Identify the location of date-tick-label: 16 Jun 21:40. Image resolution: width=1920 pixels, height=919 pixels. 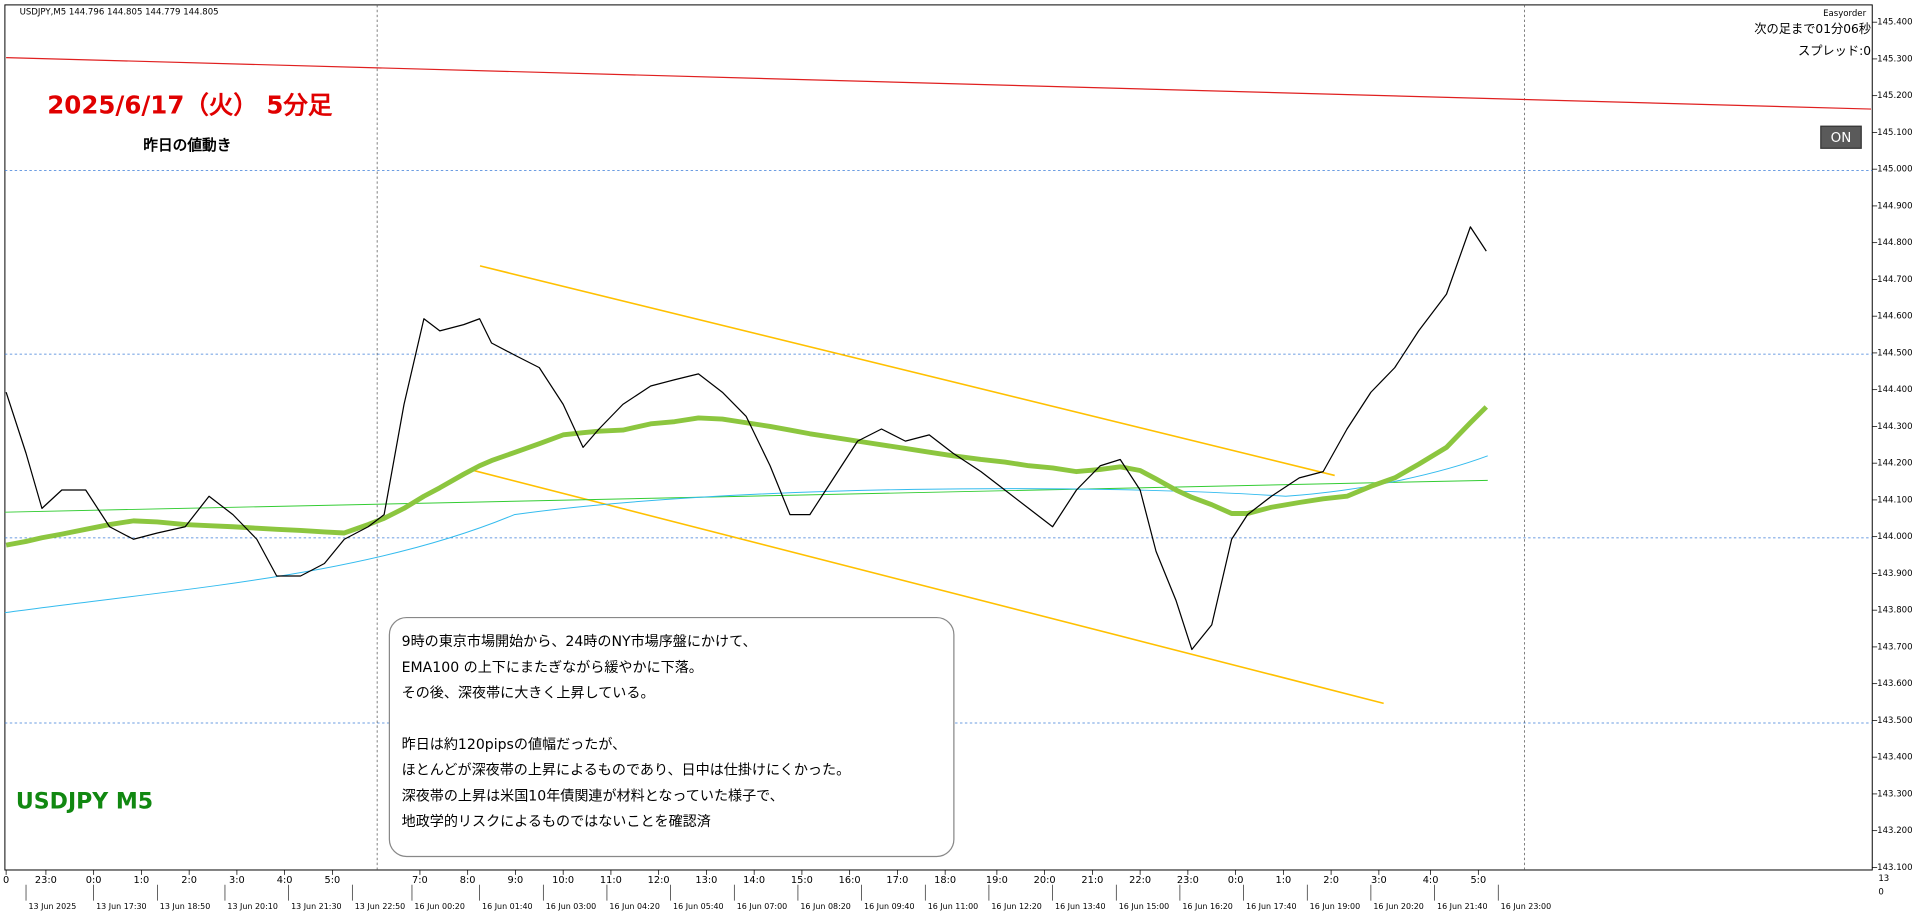
(1462, 906).